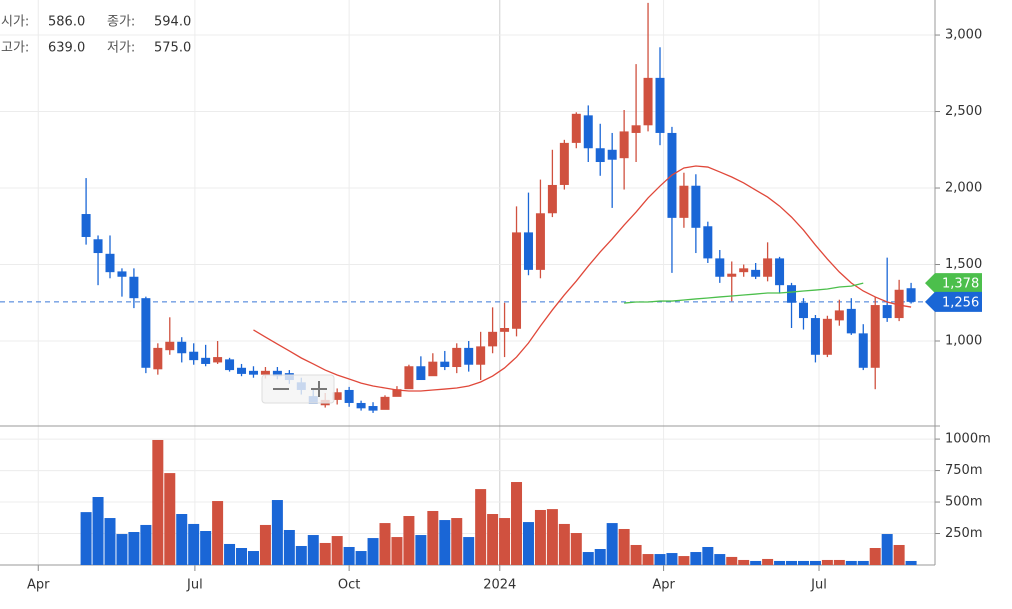 This screenshot has height=609, width=1012. What do you see at coordinates (963, 188) in the screenshot?
I see `y-tick-label: 2,000` at bounding box center [963, 188].